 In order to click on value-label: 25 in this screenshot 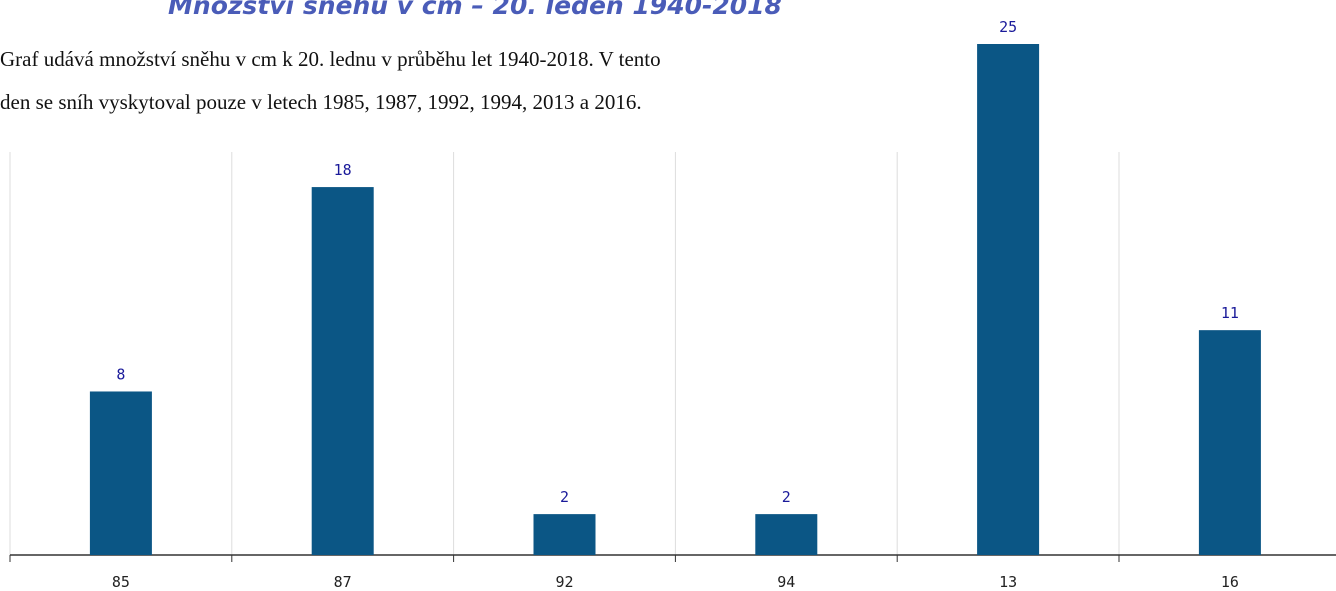, I will do `click(1008, 27)`.